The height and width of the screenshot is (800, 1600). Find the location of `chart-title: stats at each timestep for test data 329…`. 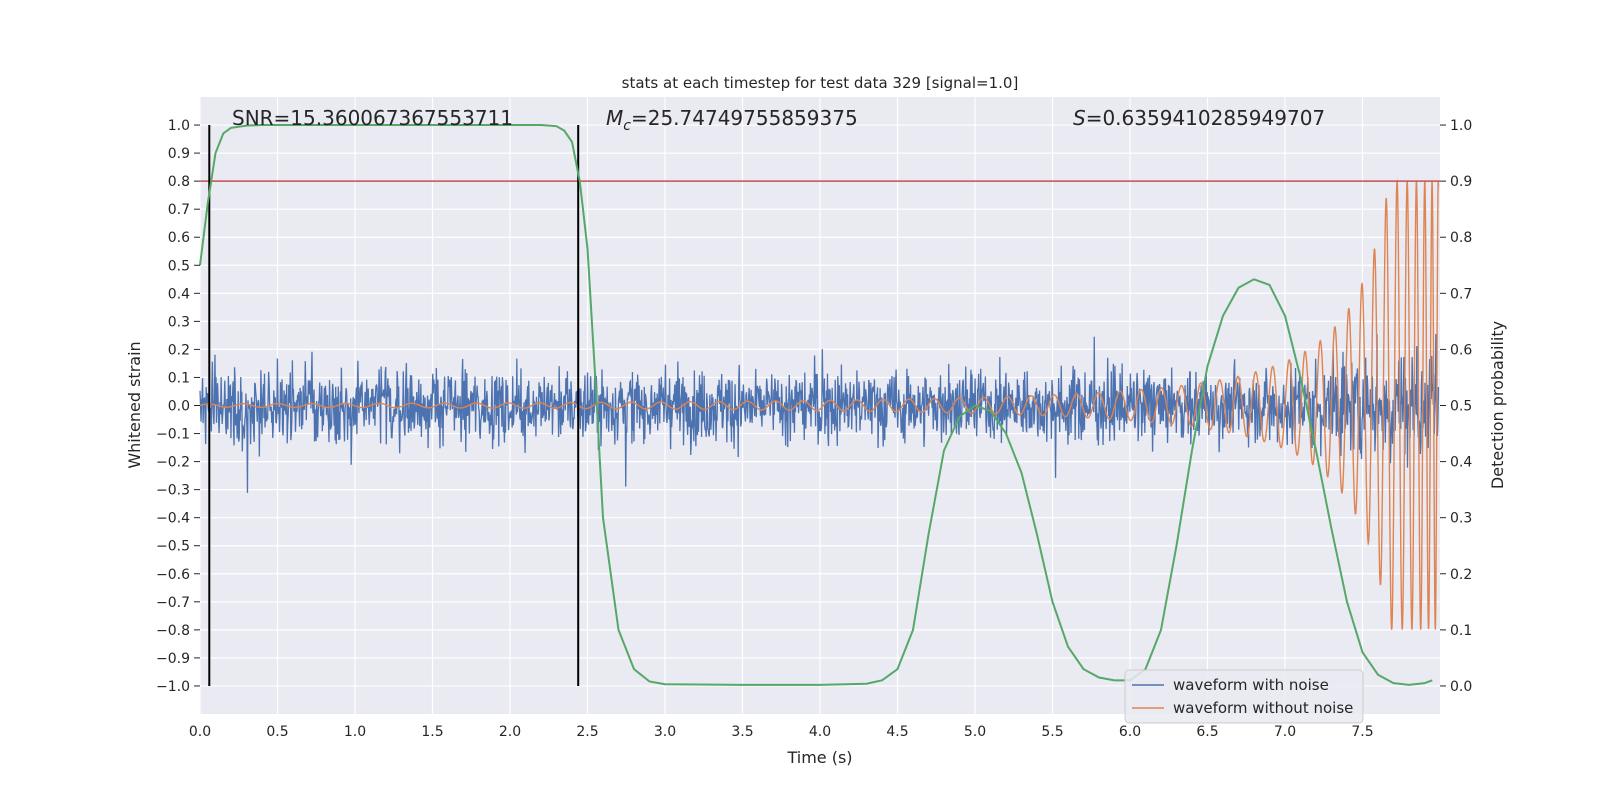

chart-title: stats at each timestep for test data 329… is located at coordinates (820, 83).